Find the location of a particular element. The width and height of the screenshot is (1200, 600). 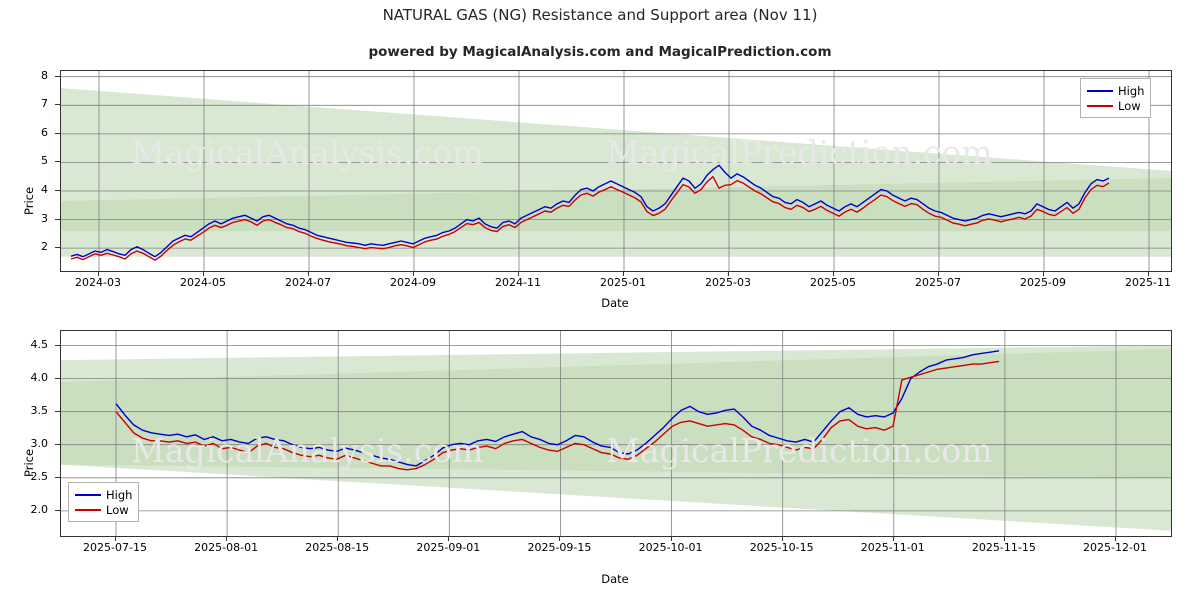

legend-row-high-2: High is located at coordinates (103, 494).